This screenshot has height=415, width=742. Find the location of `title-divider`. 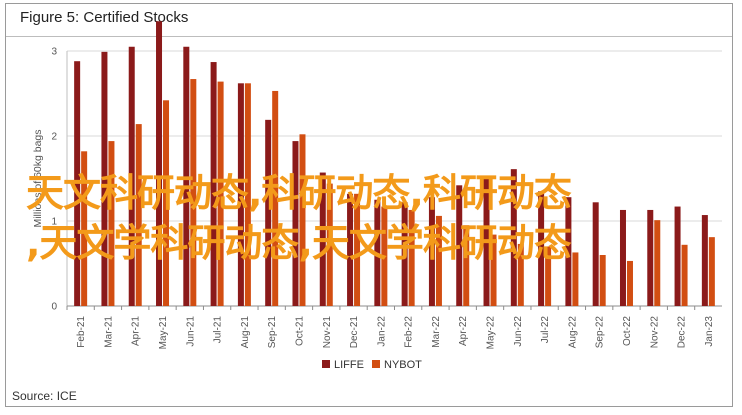

title-divider is located at coordinates (369, 36).